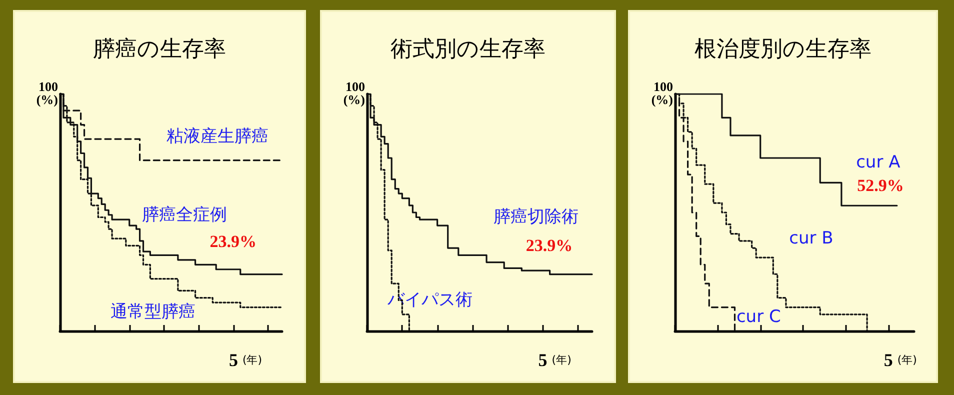 The image size is (954, 395). I want to click on chart-title: 膵癌の生存率, so click(159, 50).